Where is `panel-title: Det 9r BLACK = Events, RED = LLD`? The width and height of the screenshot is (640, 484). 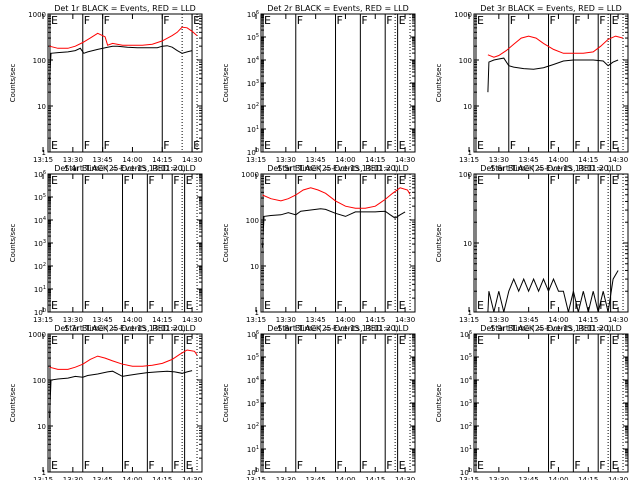
panel-title: Det 9r BLACK = Events, RED = LLD is located at coordinates (551, 328).